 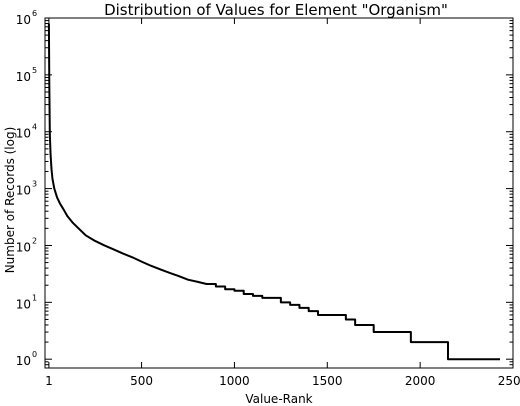 I want to click on y-tick-exponent: 4, so click(x=34, y=127).